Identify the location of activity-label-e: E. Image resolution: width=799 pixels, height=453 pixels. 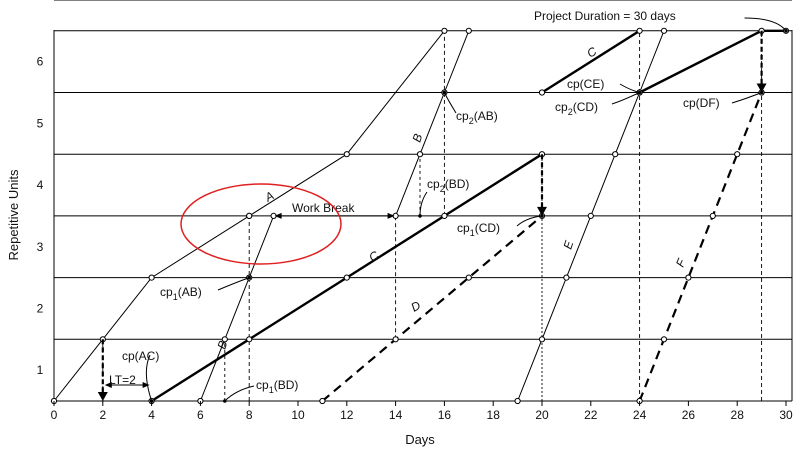
(569, 244).